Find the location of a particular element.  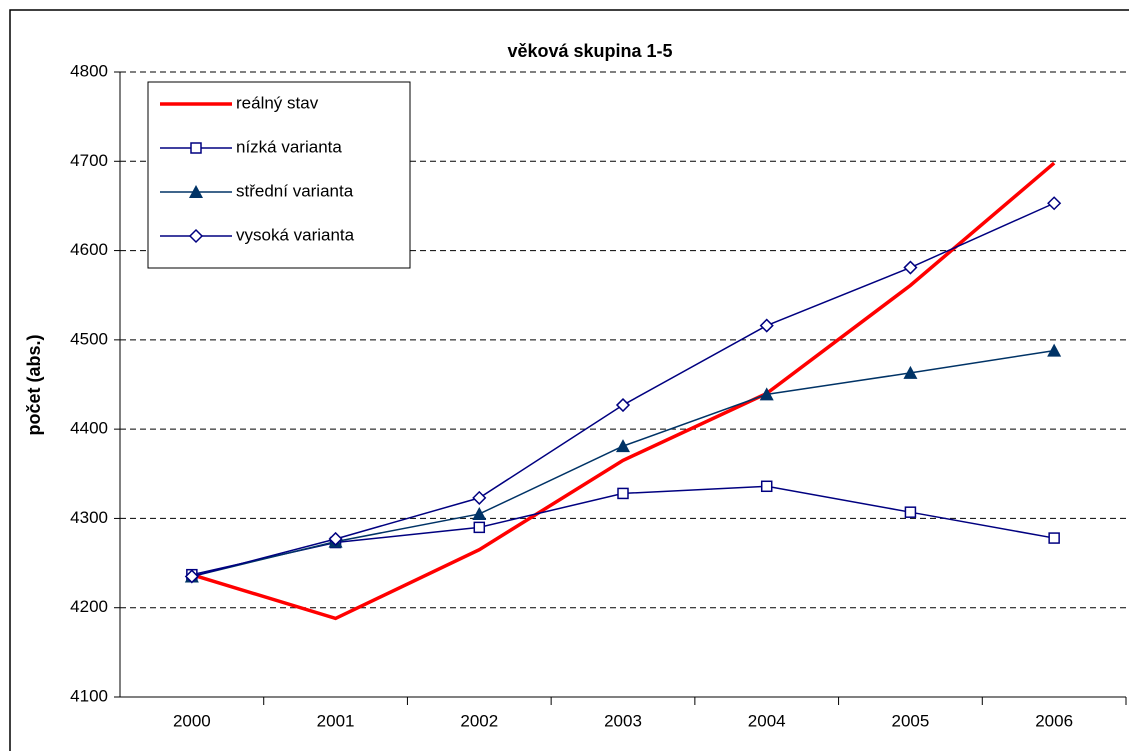

y-tick-label: 4100 is located at coordinates (89, 695).